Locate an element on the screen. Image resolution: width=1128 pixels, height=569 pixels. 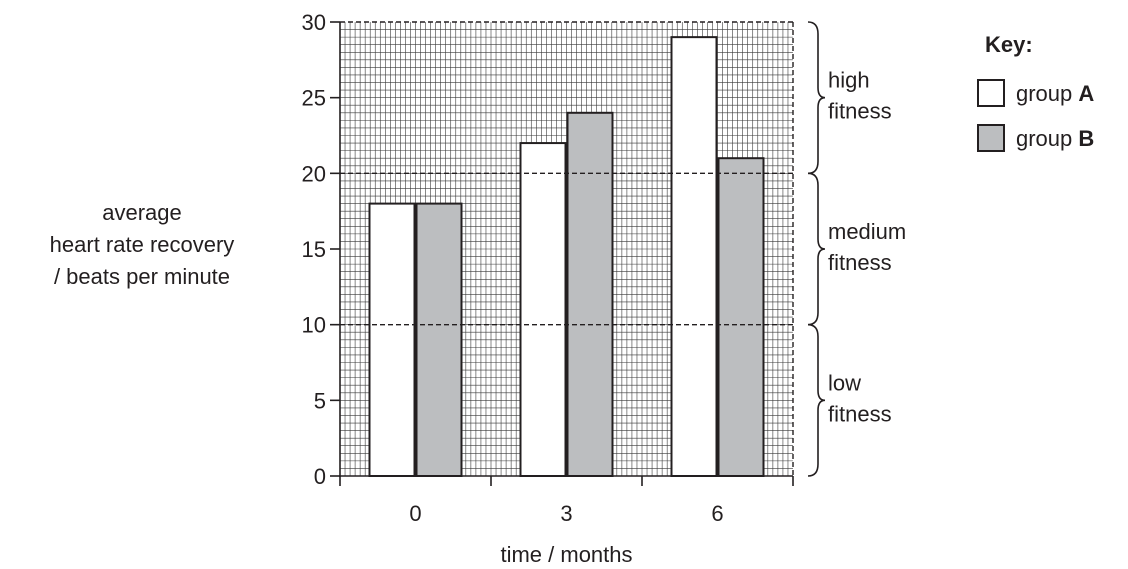
legend-swatch-B is located at coordinates (991, 138).